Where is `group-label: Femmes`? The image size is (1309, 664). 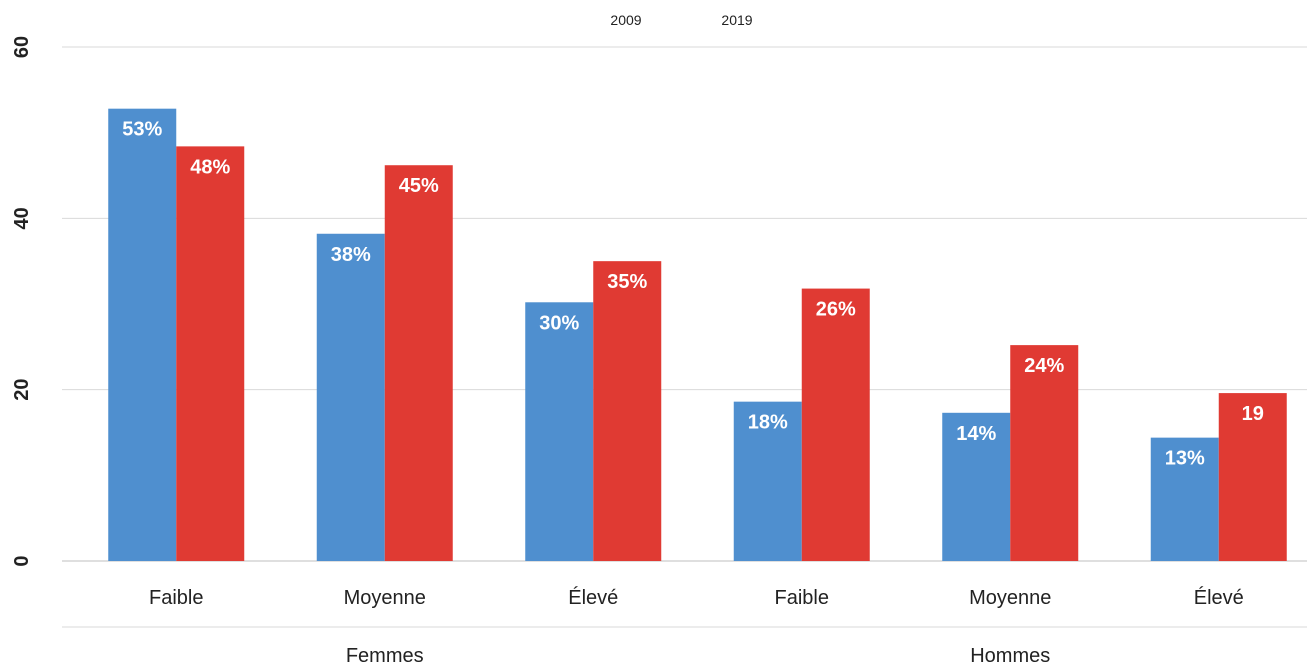
group-label: Femmes is located at coordinates (385, 654).